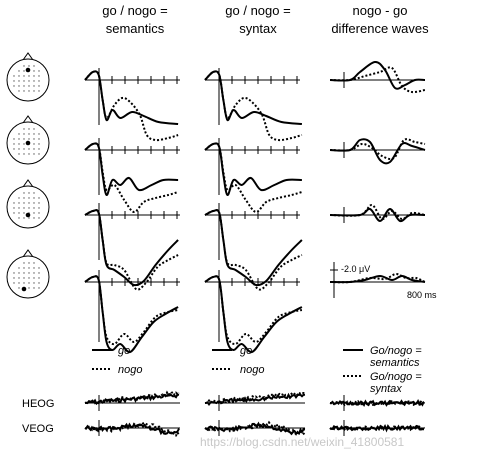 The height and width of the screenshot is (459, 486). What do you see at coordinates (28, 175) in the screenshot?
I see `electrode-maps` at bounding box center [28, 175].